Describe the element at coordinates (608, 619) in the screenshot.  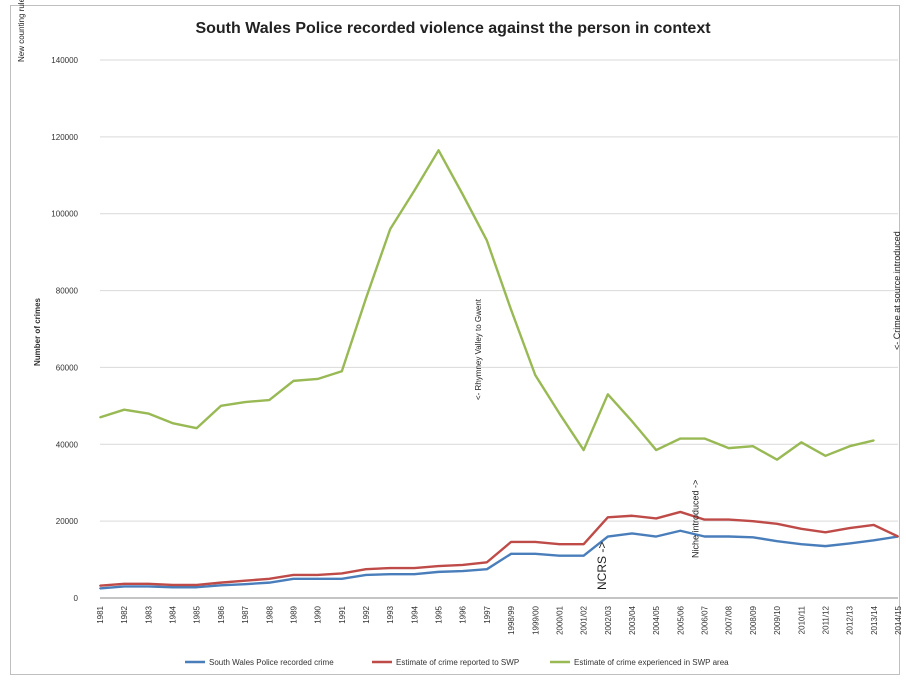
I see `x-tick-label: 2002/03` at that location.